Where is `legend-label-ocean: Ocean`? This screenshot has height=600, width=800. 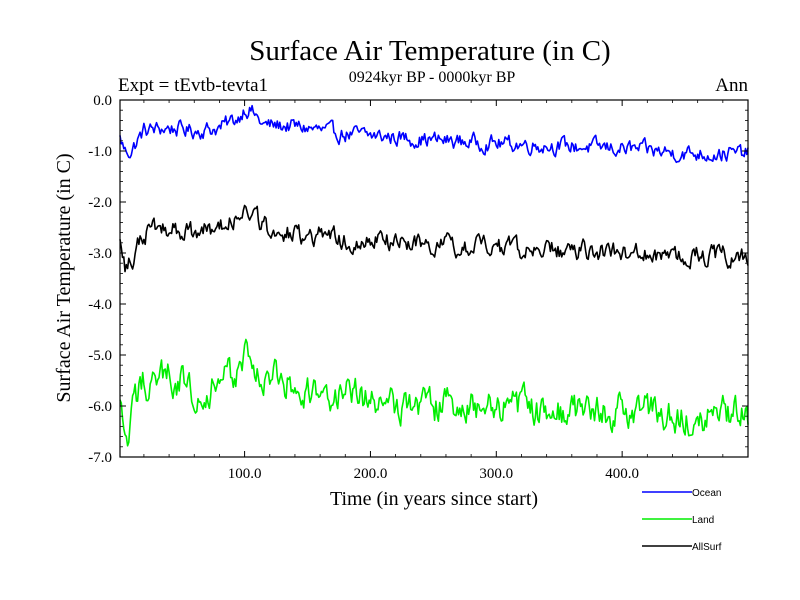
legend-label-ocean: Ocean is located at coordinates (706, 493).